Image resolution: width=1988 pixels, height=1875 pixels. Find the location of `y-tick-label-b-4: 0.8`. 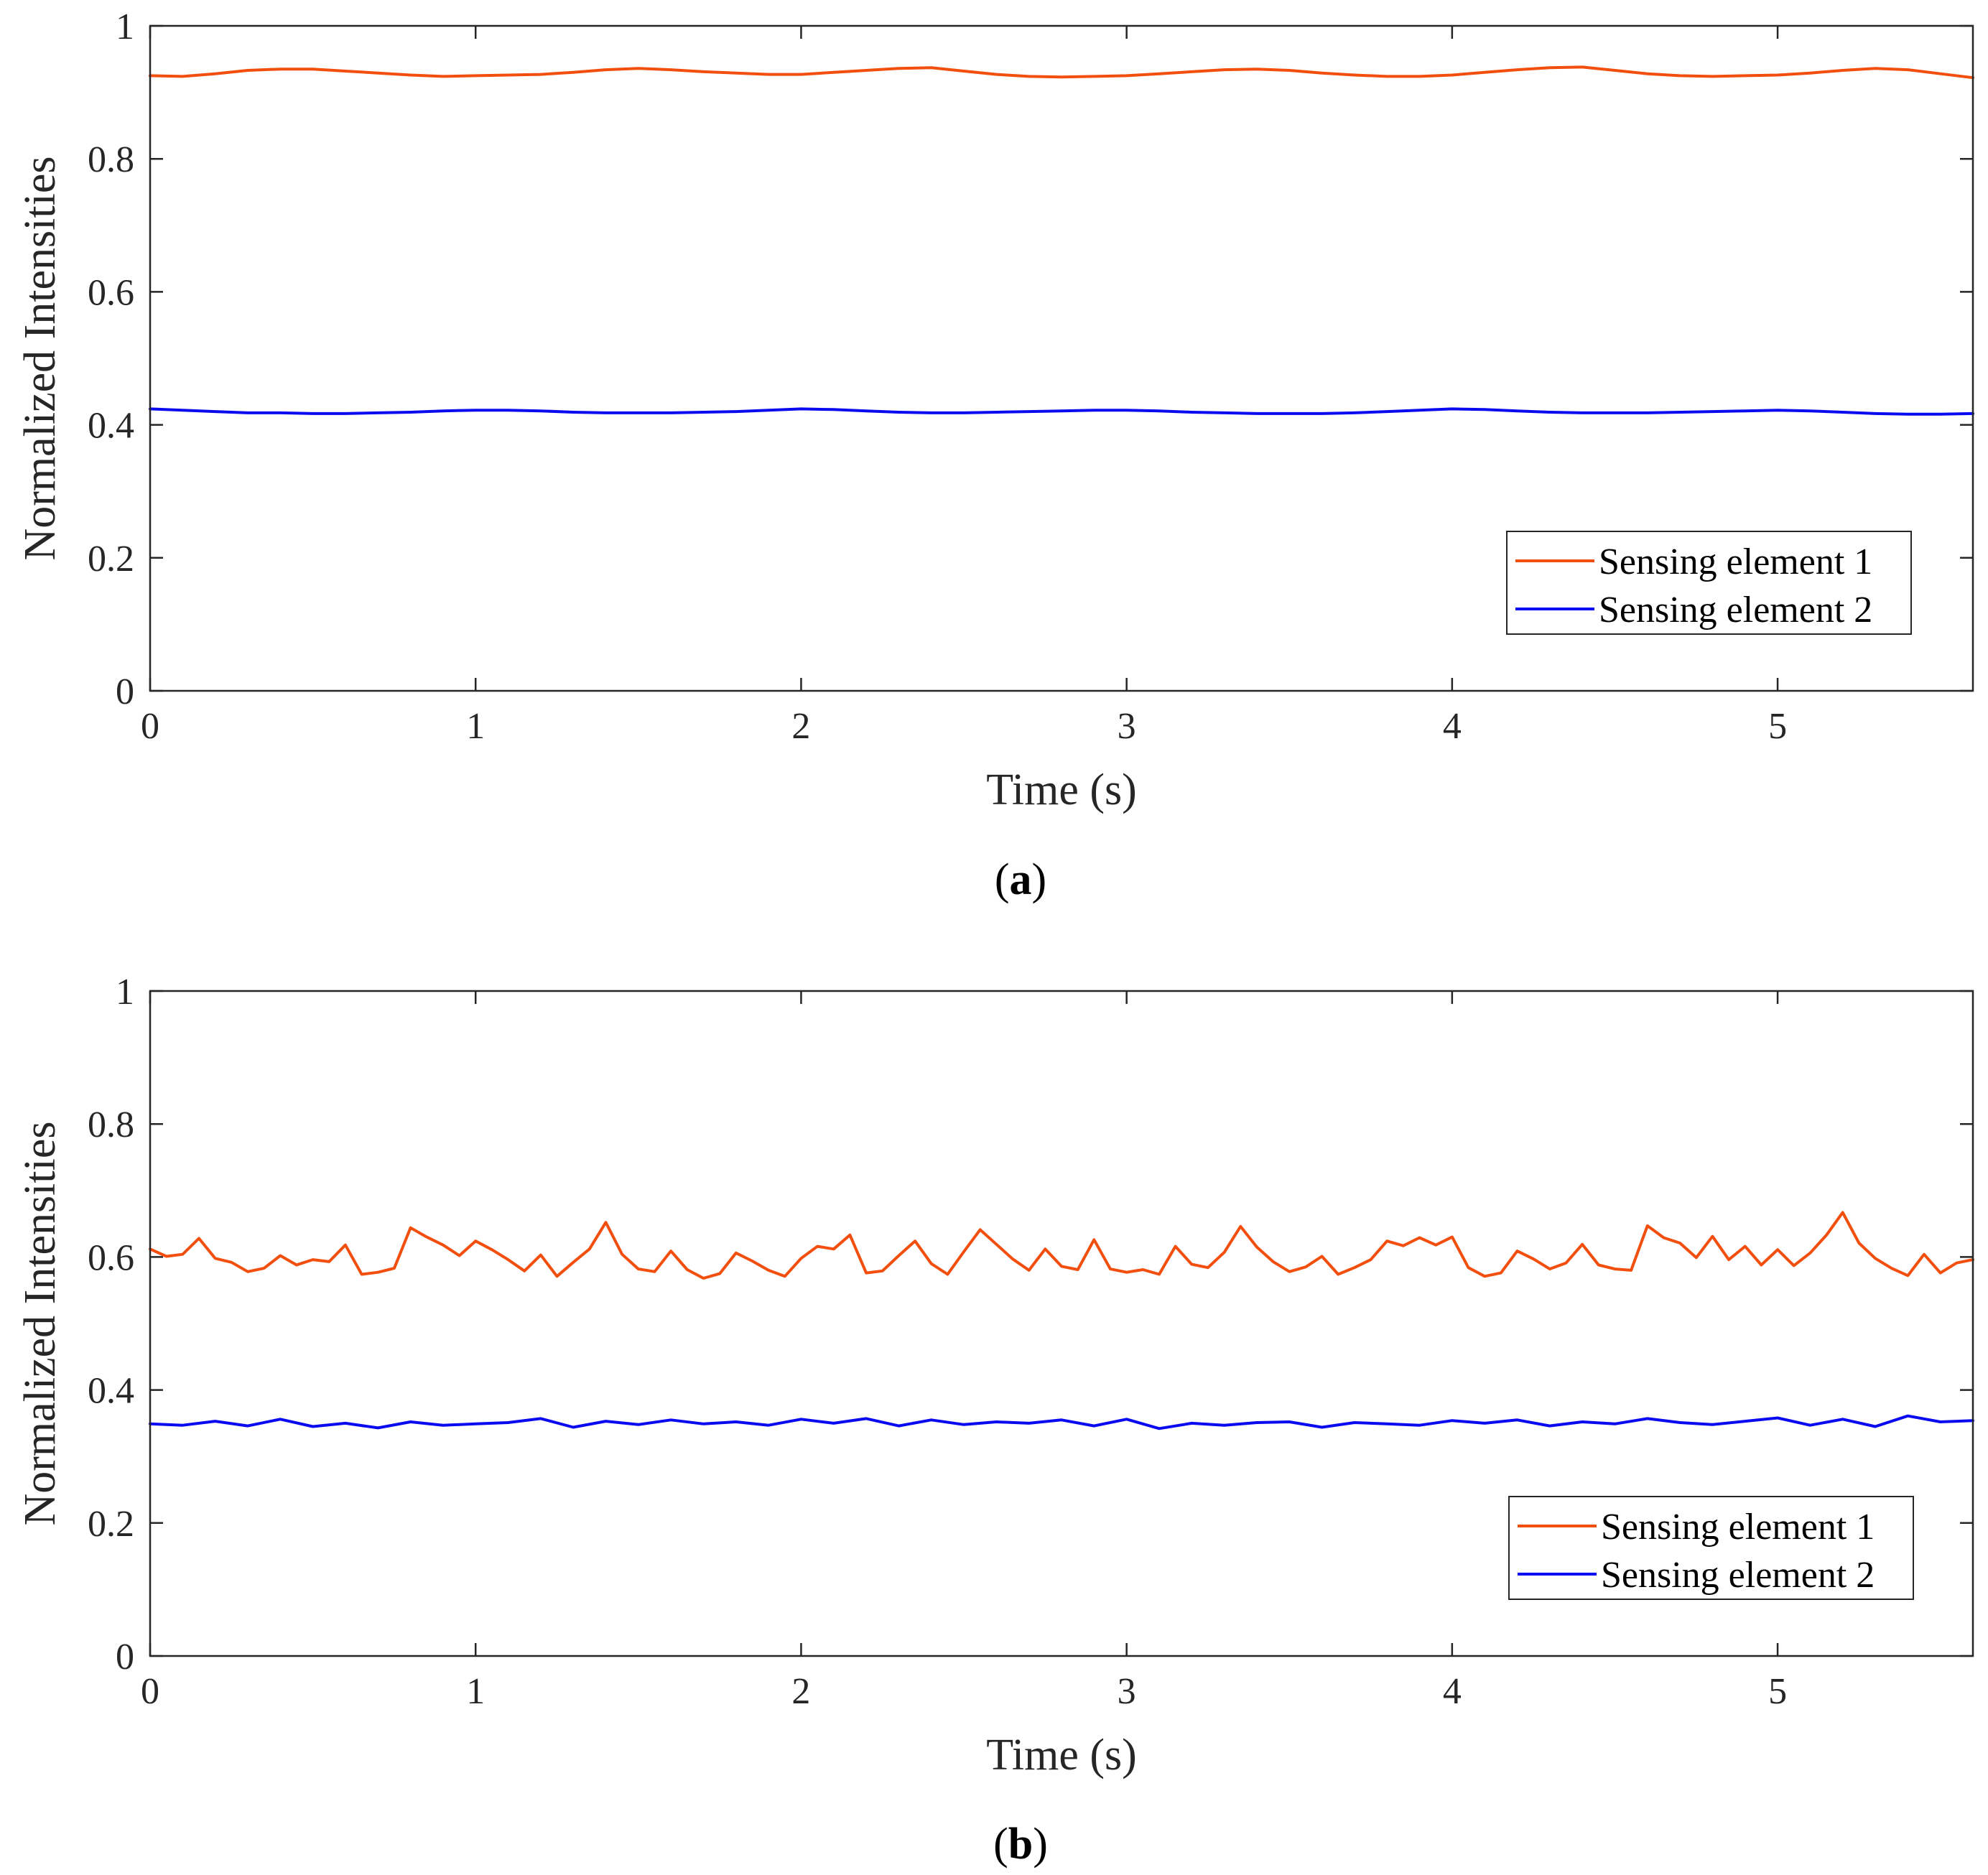

y-tick-label-b-4: 0.8 is located at coordinates (111, 1124).